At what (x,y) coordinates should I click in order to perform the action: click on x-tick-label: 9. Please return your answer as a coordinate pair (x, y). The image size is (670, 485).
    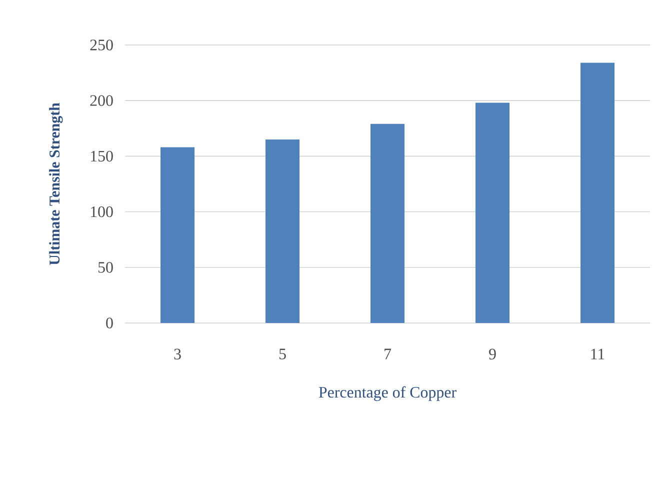
    Looking at the image, I should click on (492, 354).